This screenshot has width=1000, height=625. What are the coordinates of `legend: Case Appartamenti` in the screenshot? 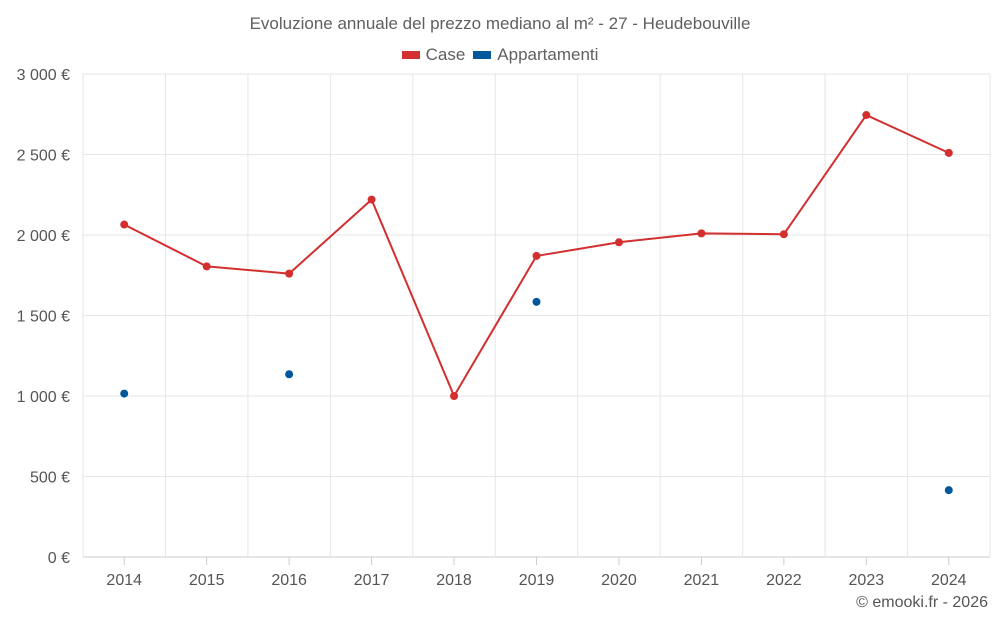 It's located at (500, 55).